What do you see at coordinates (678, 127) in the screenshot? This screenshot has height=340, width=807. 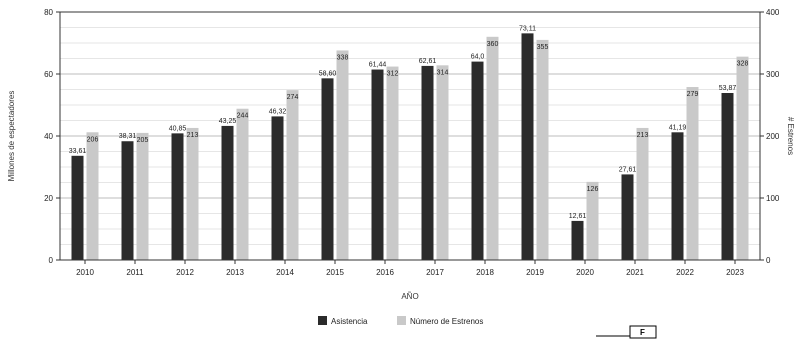 I see `data-label-asistencia: 41,19` at bounding box center [678, 127].